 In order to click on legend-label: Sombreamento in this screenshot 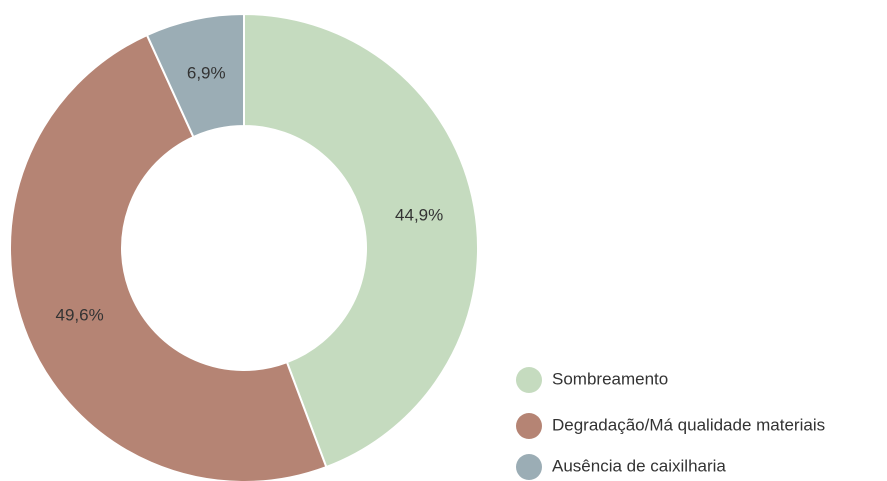, I will do `click(610, 378)`.